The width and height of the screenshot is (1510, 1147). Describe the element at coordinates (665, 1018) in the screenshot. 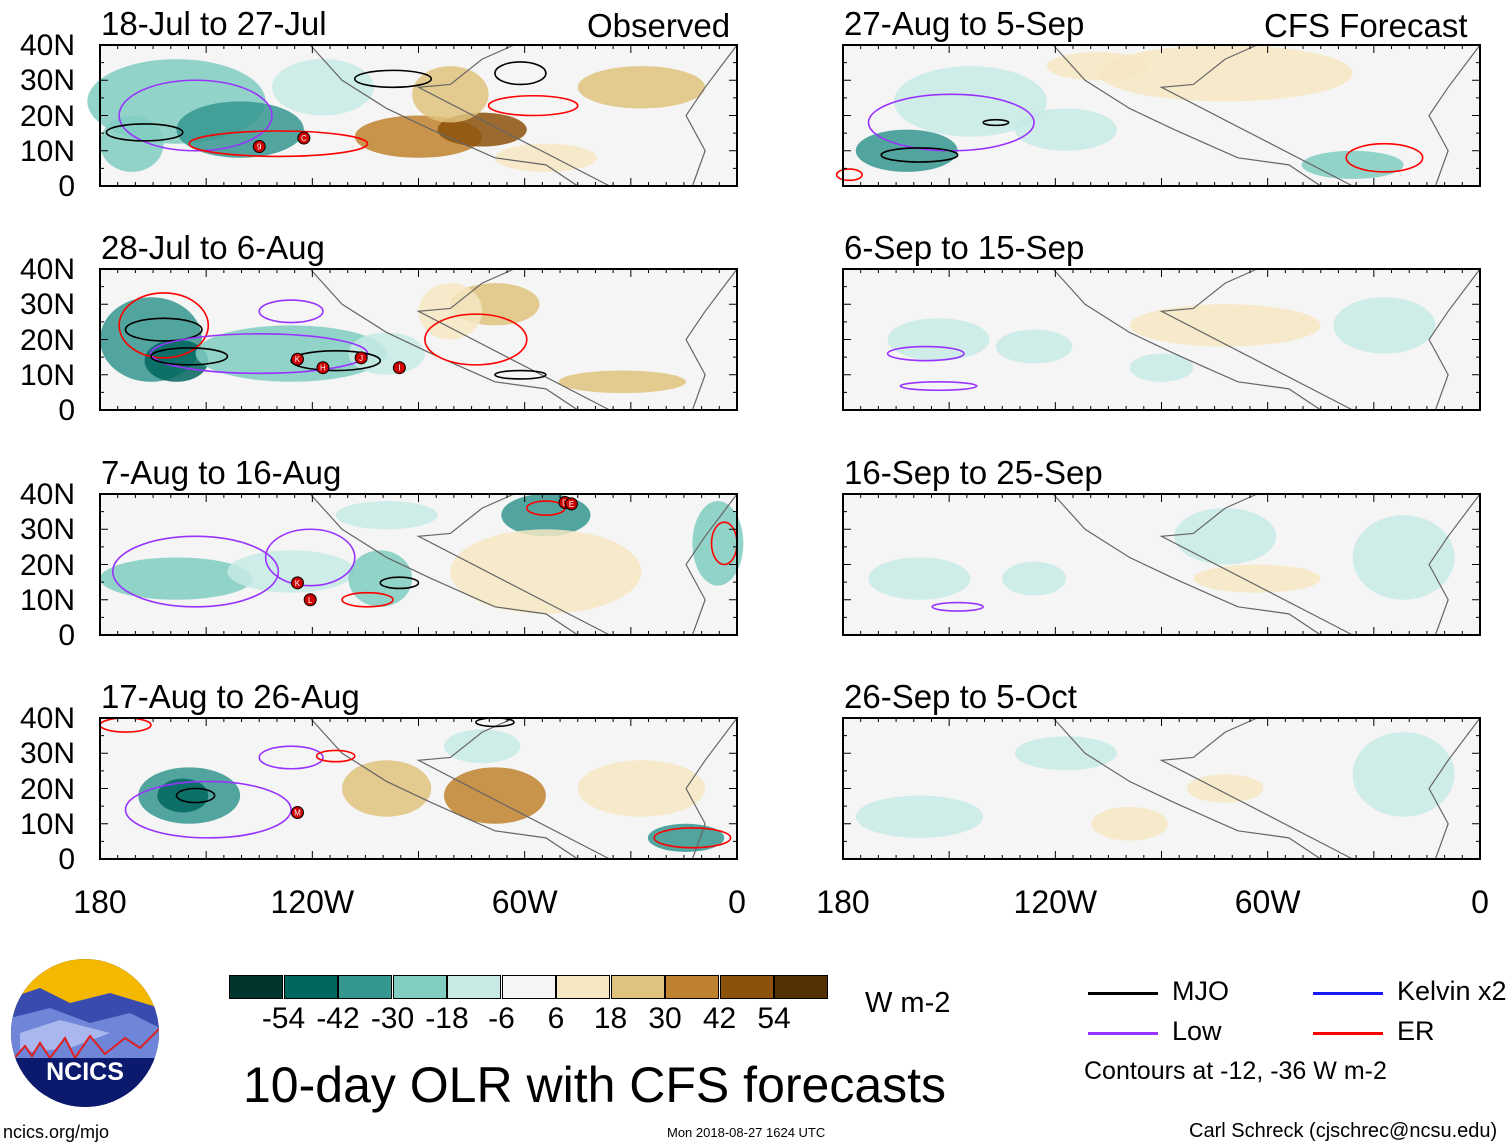

I see `colorbar-label: 30` at that location.